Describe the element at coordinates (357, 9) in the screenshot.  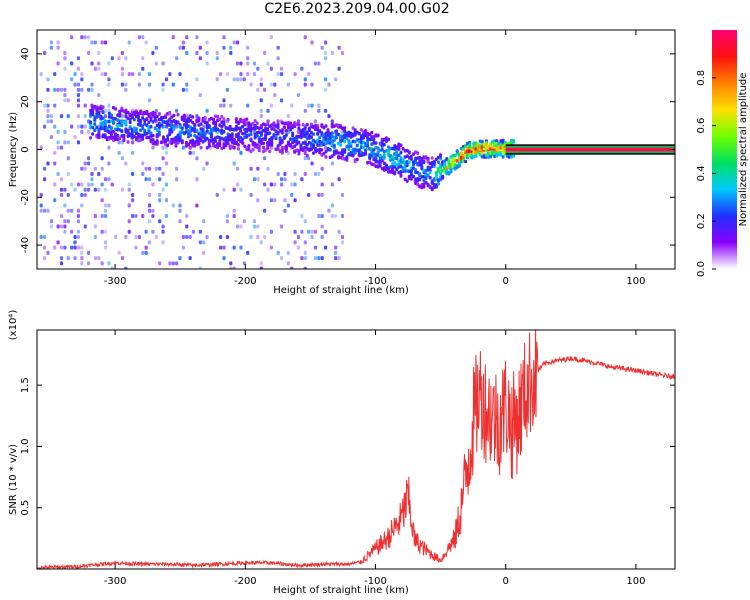
I see `figure-title: C2E6.2023.209.04.00.G02` at that location.